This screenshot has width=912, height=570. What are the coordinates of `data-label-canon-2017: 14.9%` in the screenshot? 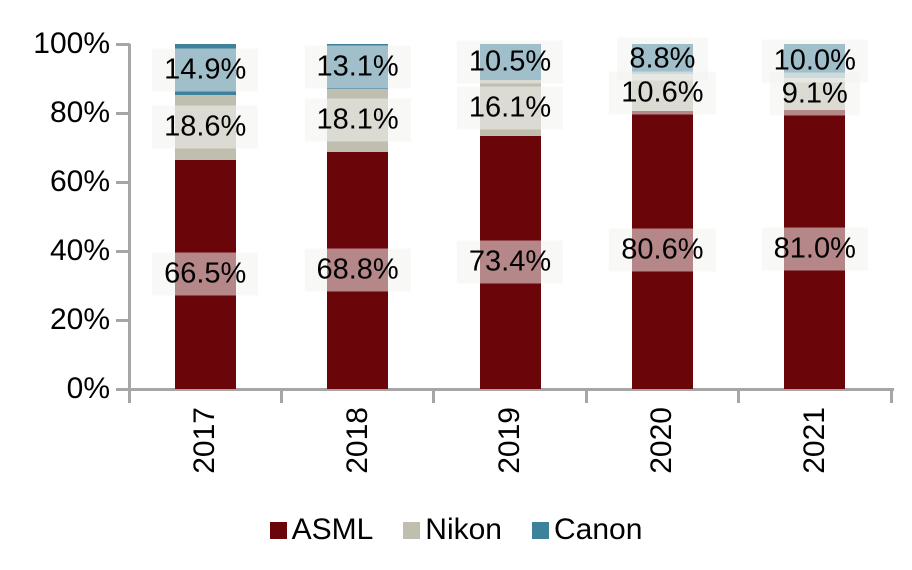 It's located at (205, 70).